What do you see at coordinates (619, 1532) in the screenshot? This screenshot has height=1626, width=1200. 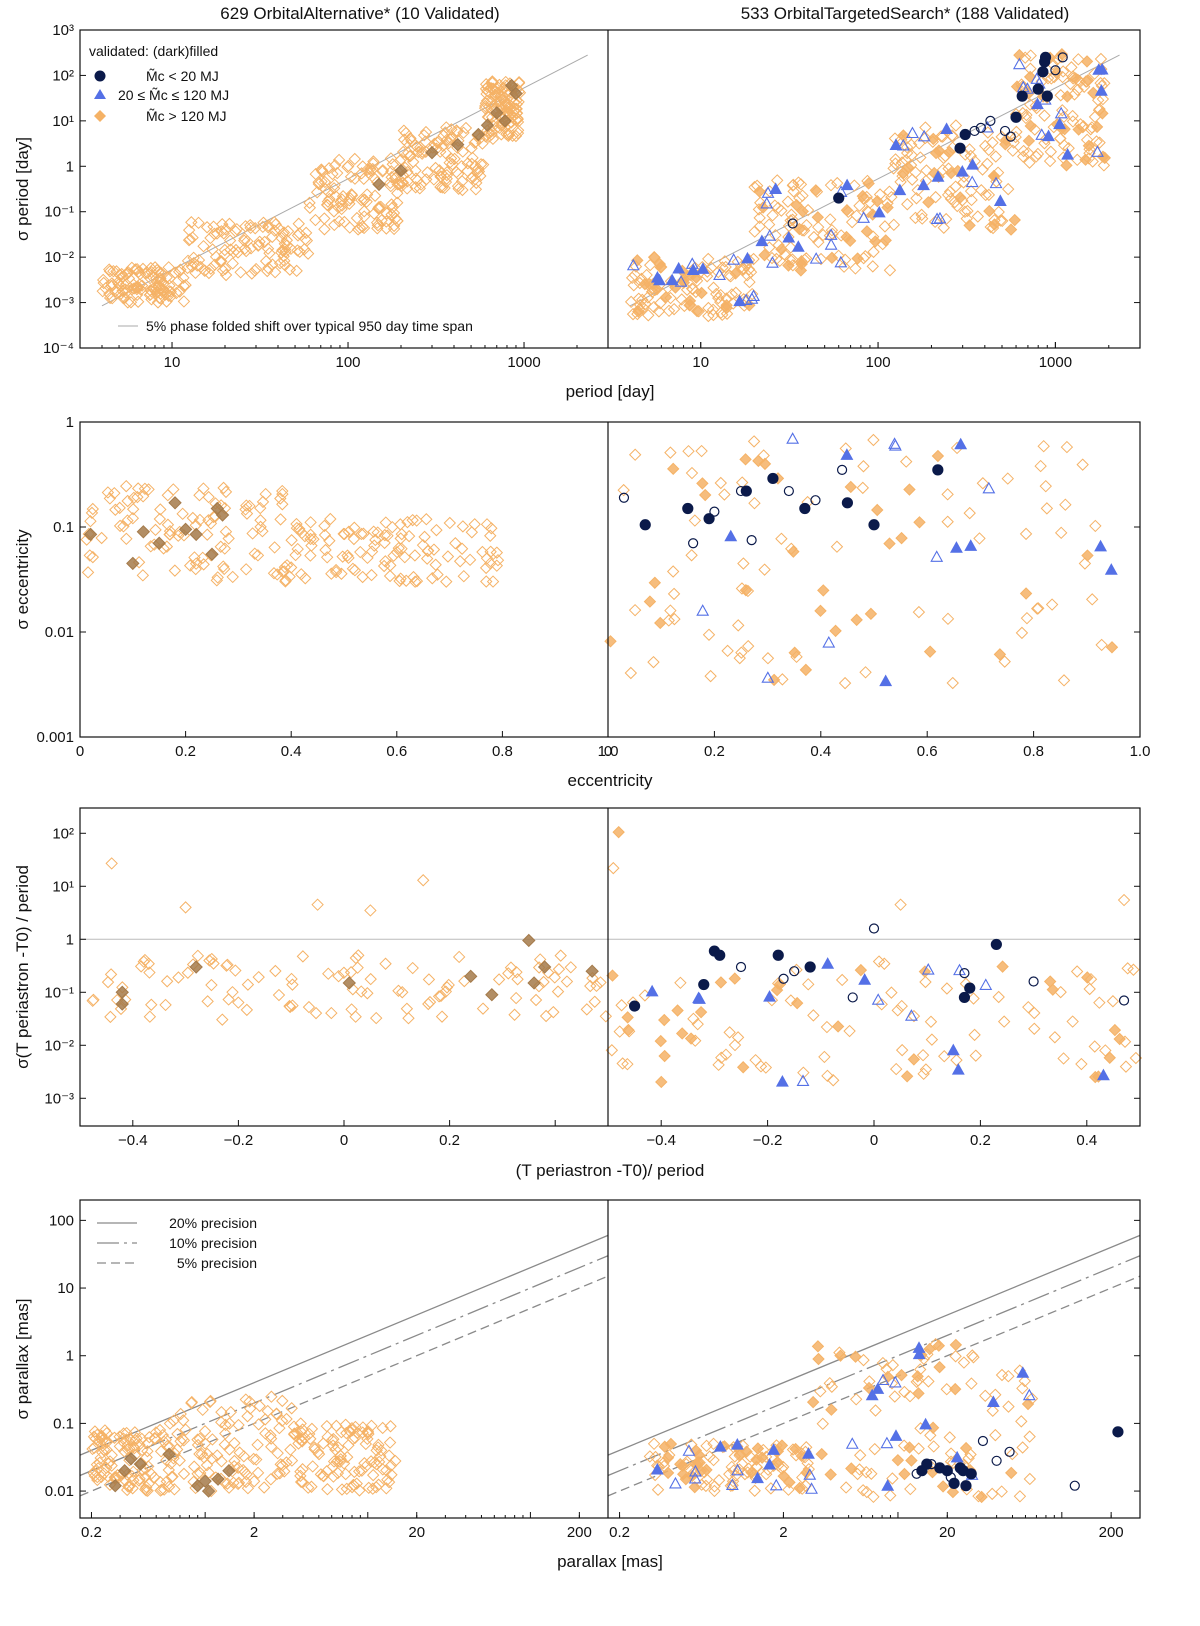 I see `parallax-right-xtick-label-0: 0.2` at bounding box center [619, 1532].